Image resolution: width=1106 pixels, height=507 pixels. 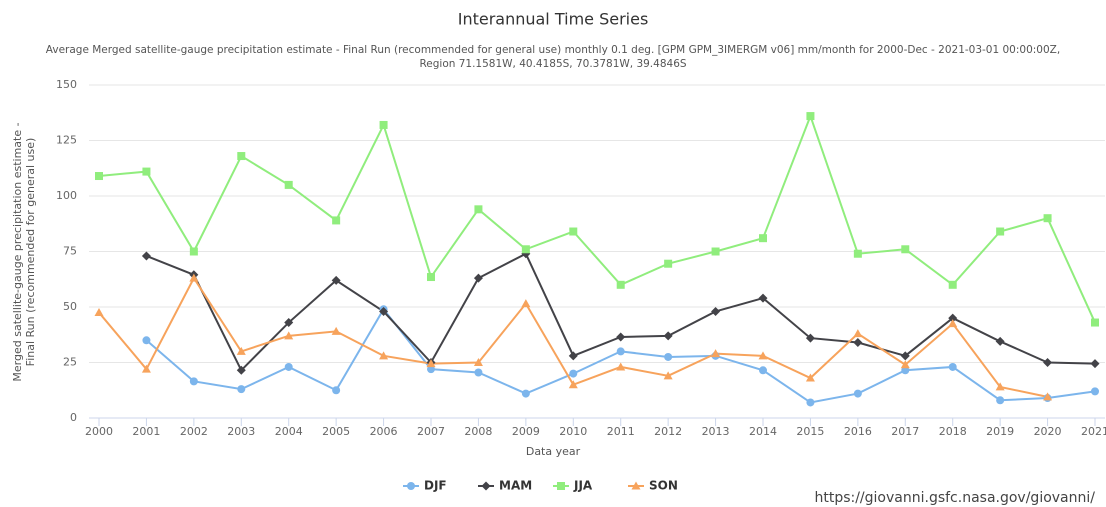 I want to click on x-tick-label: 2009, so click(x=526, y=431).